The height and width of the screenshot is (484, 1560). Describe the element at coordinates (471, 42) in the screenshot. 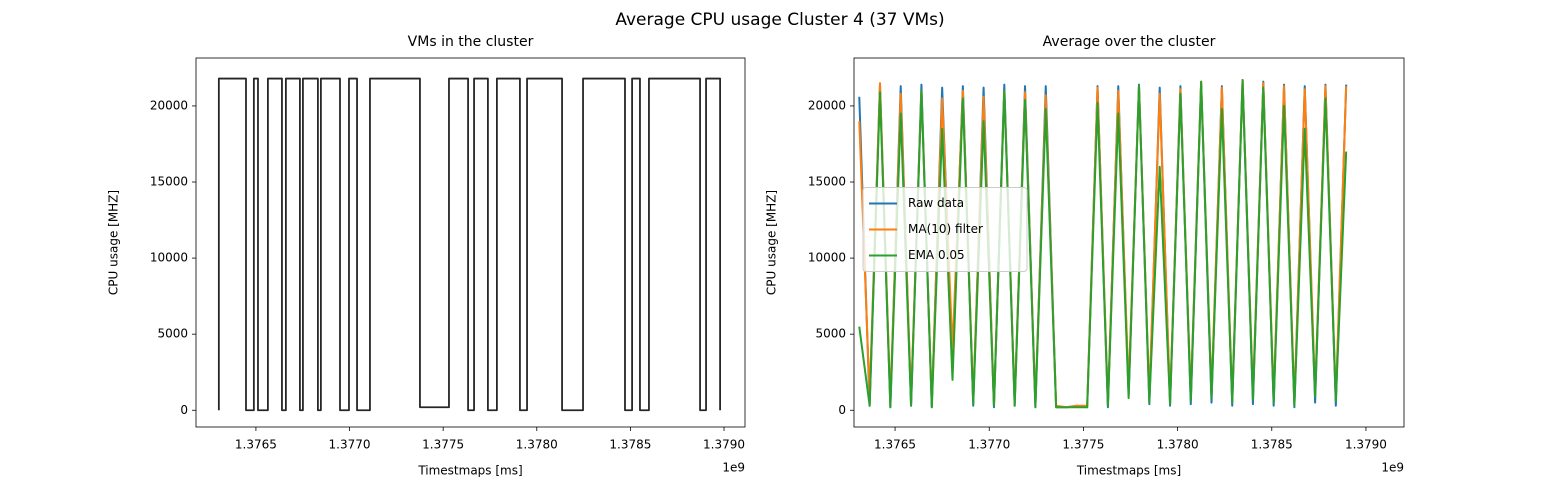

I see `subplot-title: VMs in the cluster` at that location.